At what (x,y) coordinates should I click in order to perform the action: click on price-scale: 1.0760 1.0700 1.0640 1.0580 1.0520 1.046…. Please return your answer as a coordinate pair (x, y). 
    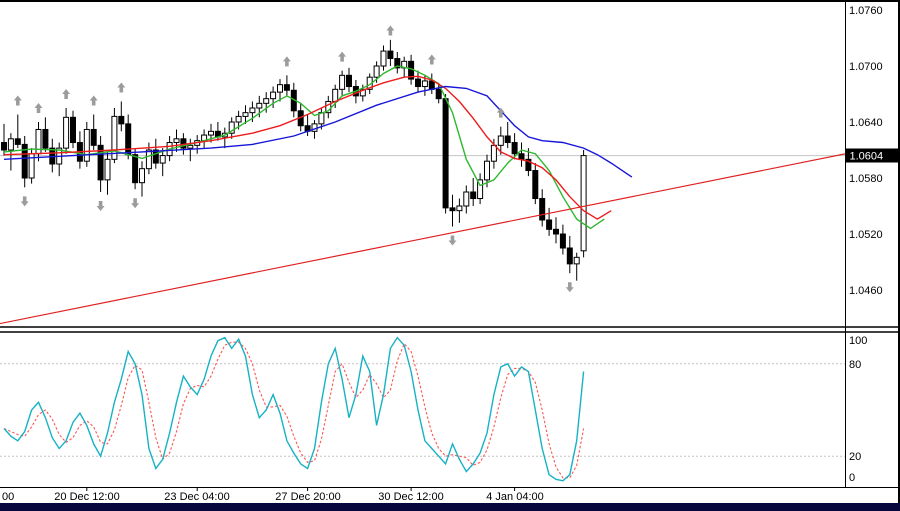
    Looking at the image, I should click on (872, 151).